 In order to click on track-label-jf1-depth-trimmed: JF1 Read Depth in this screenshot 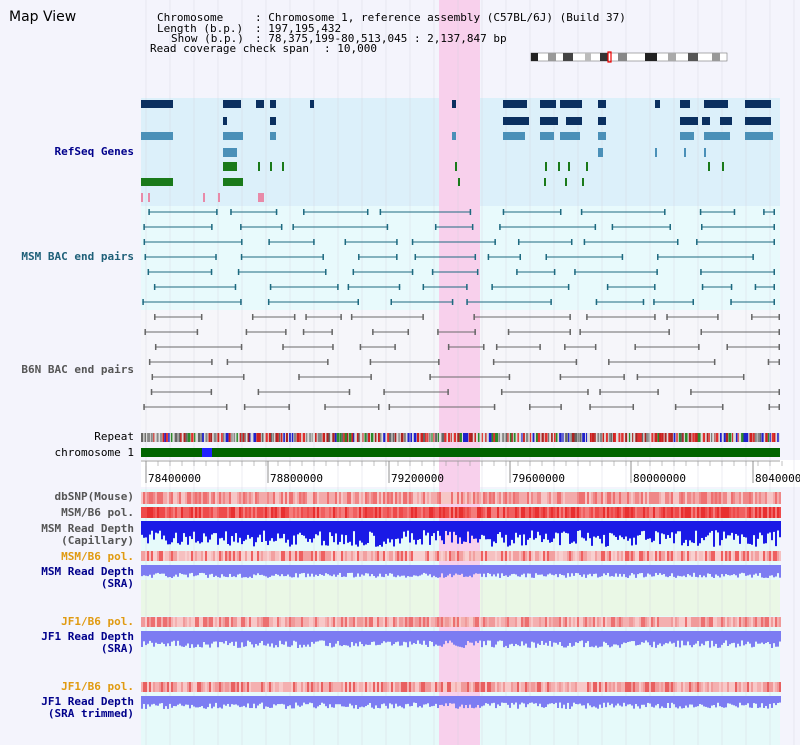, I will do `click(87, 701)`.